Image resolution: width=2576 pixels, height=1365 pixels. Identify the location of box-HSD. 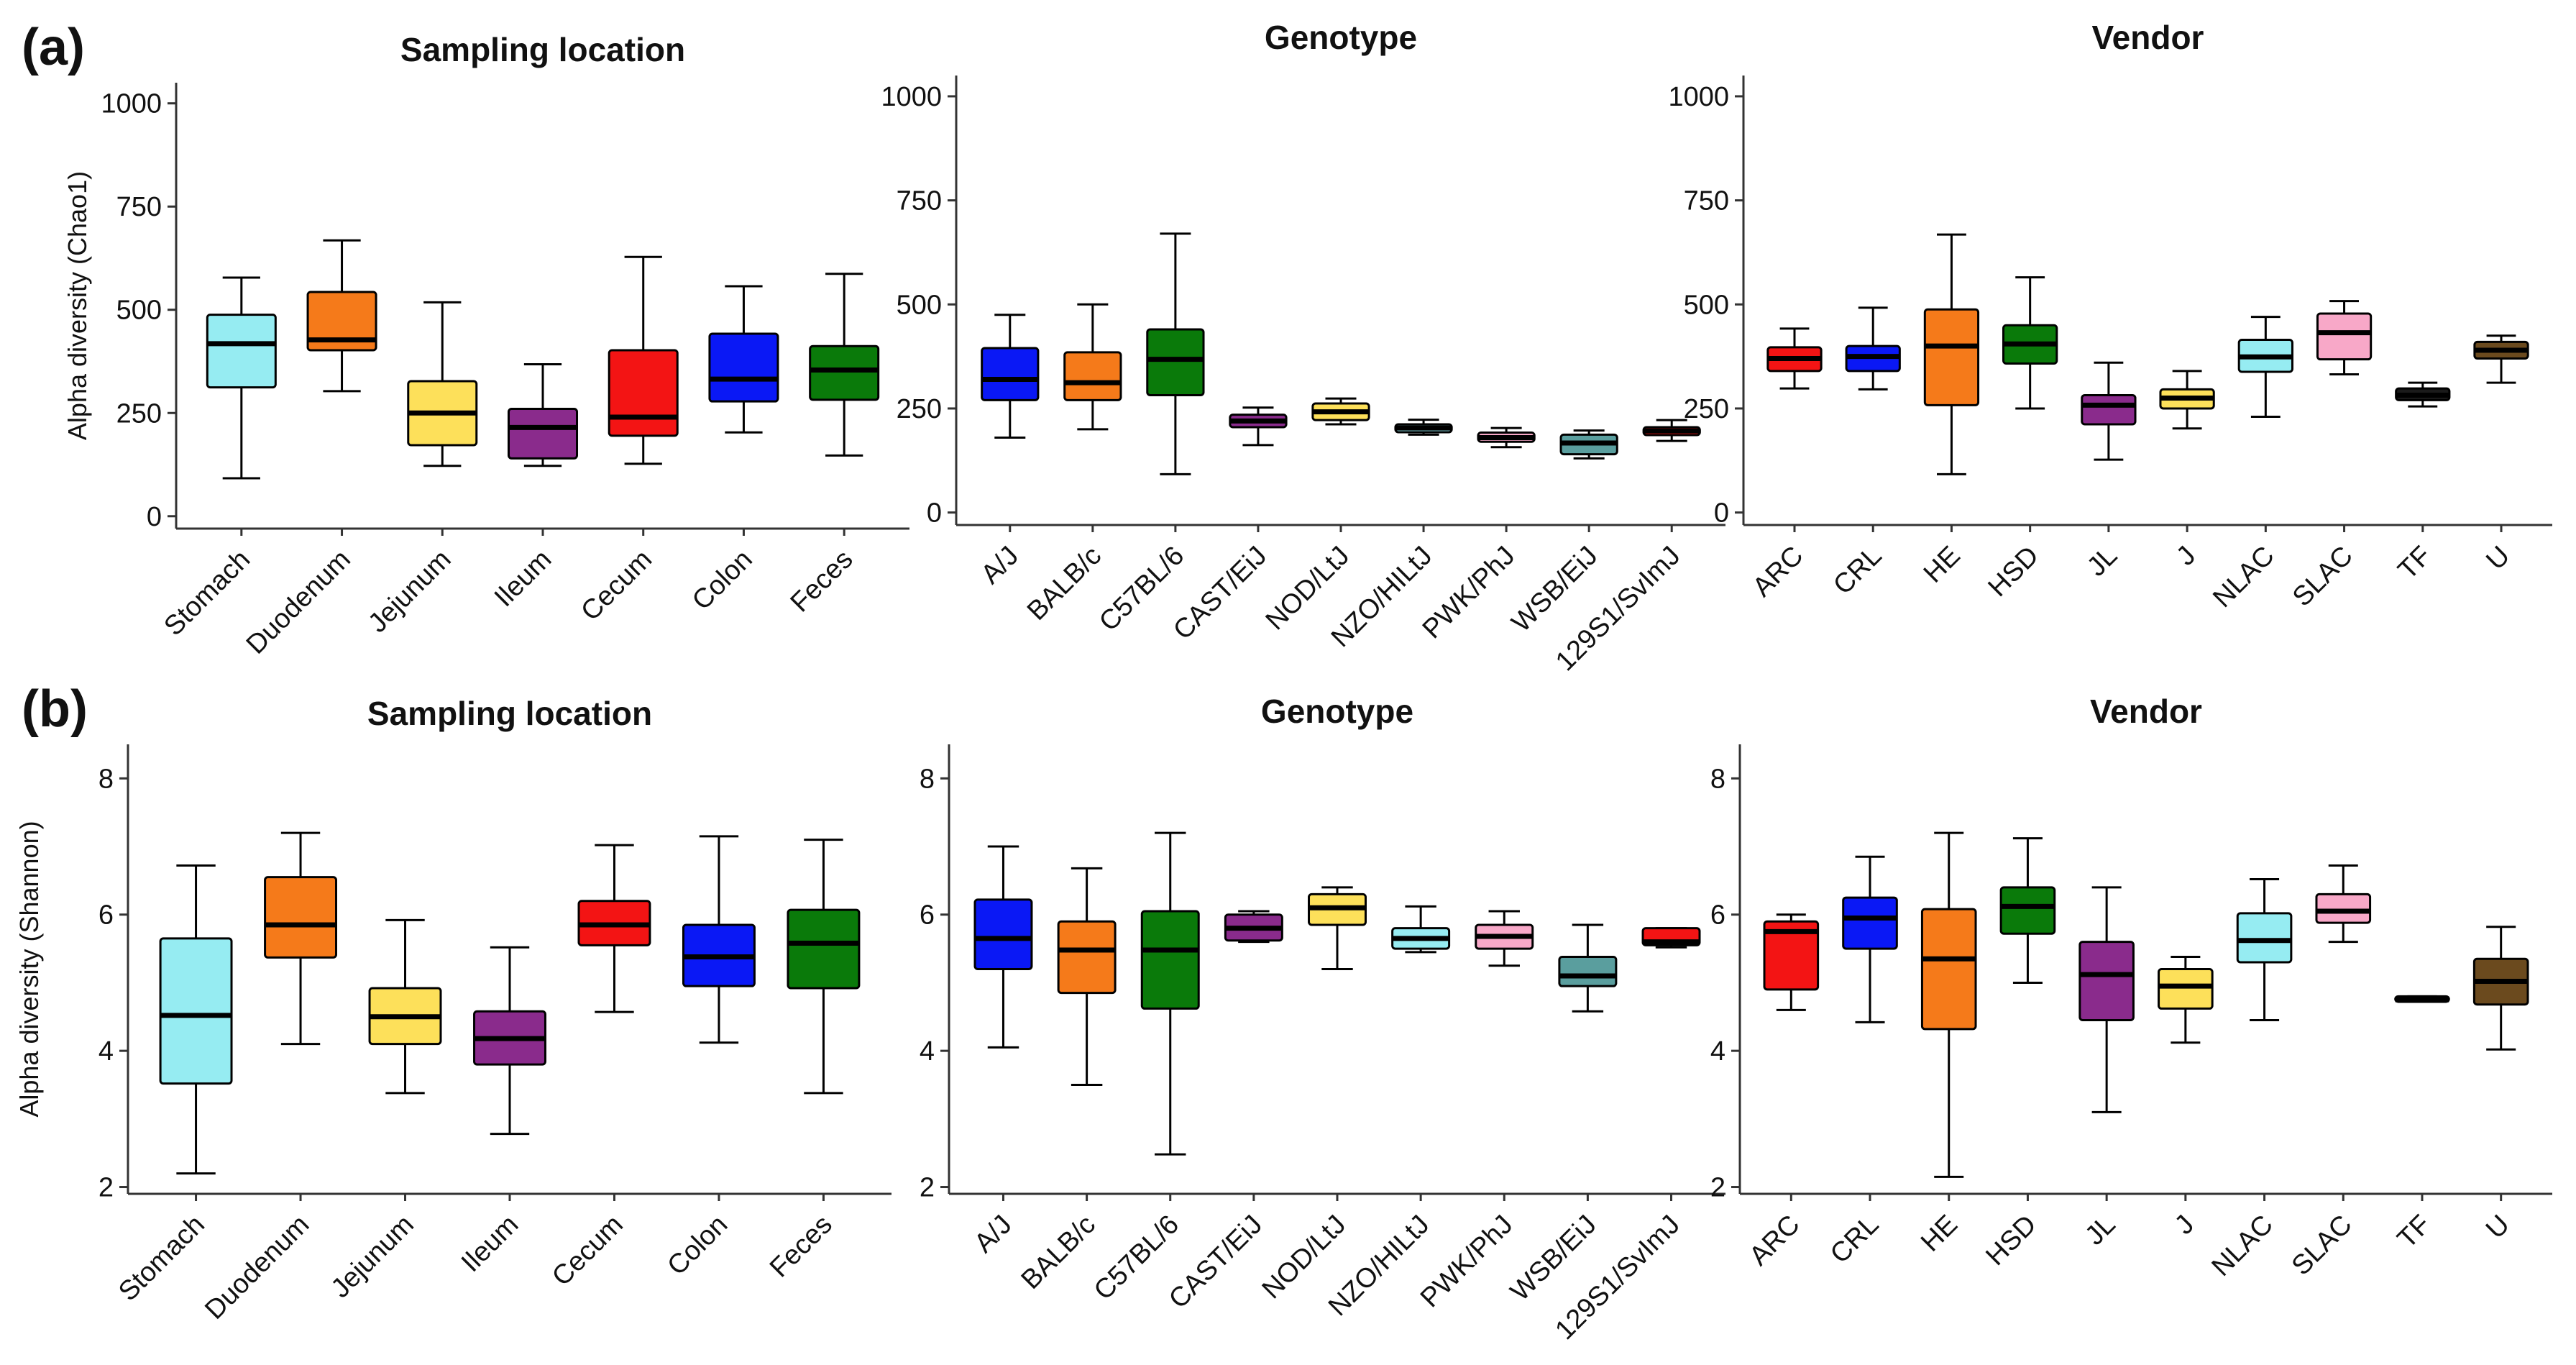
(2030, 343).